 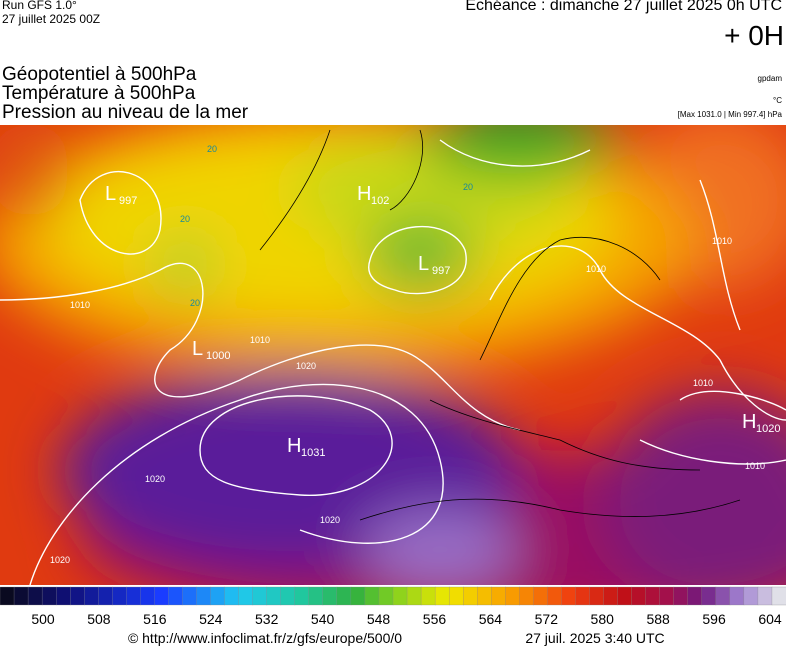 I want to click on colorbar-tick-label: 508, so click(x=99, y=619).